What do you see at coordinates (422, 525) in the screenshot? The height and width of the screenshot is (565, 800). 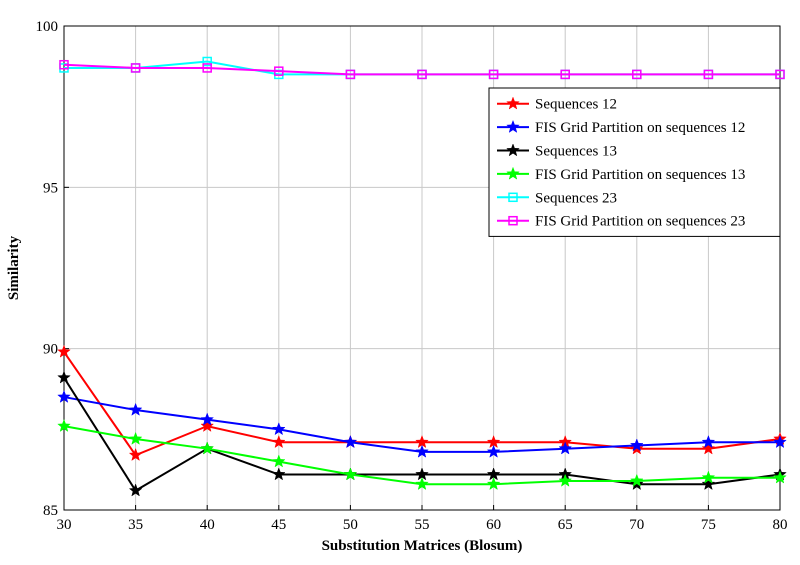 I see `x-tick-label: 55` at bounding box center [422, 525].